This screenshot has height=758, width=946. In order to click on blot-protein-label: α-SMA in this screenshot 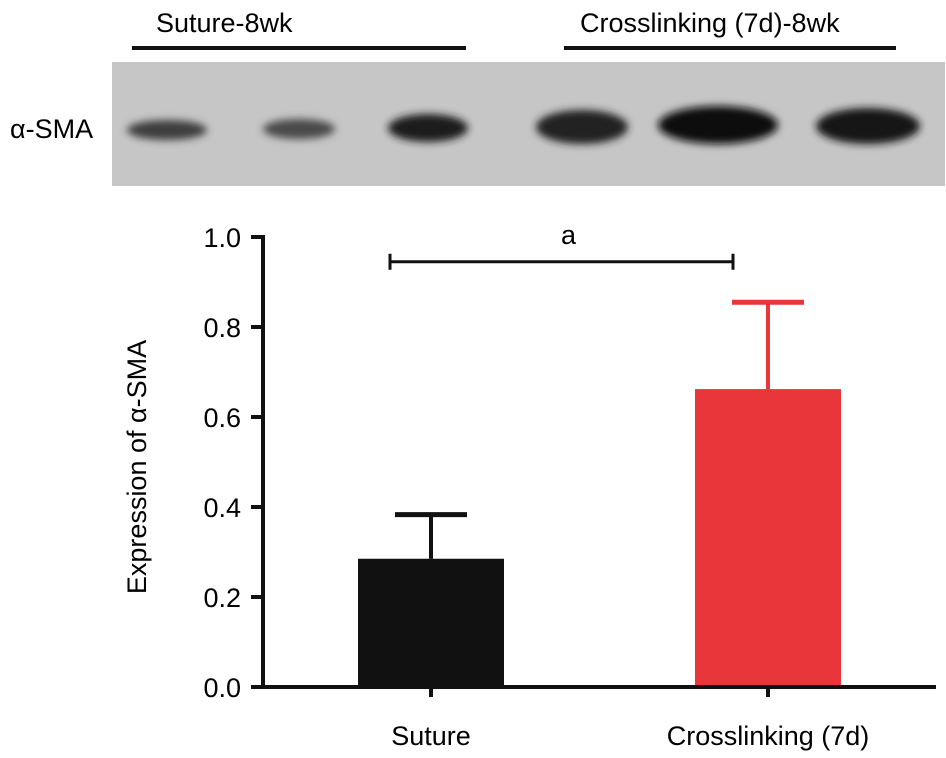, I will do `click(51, 129)`.